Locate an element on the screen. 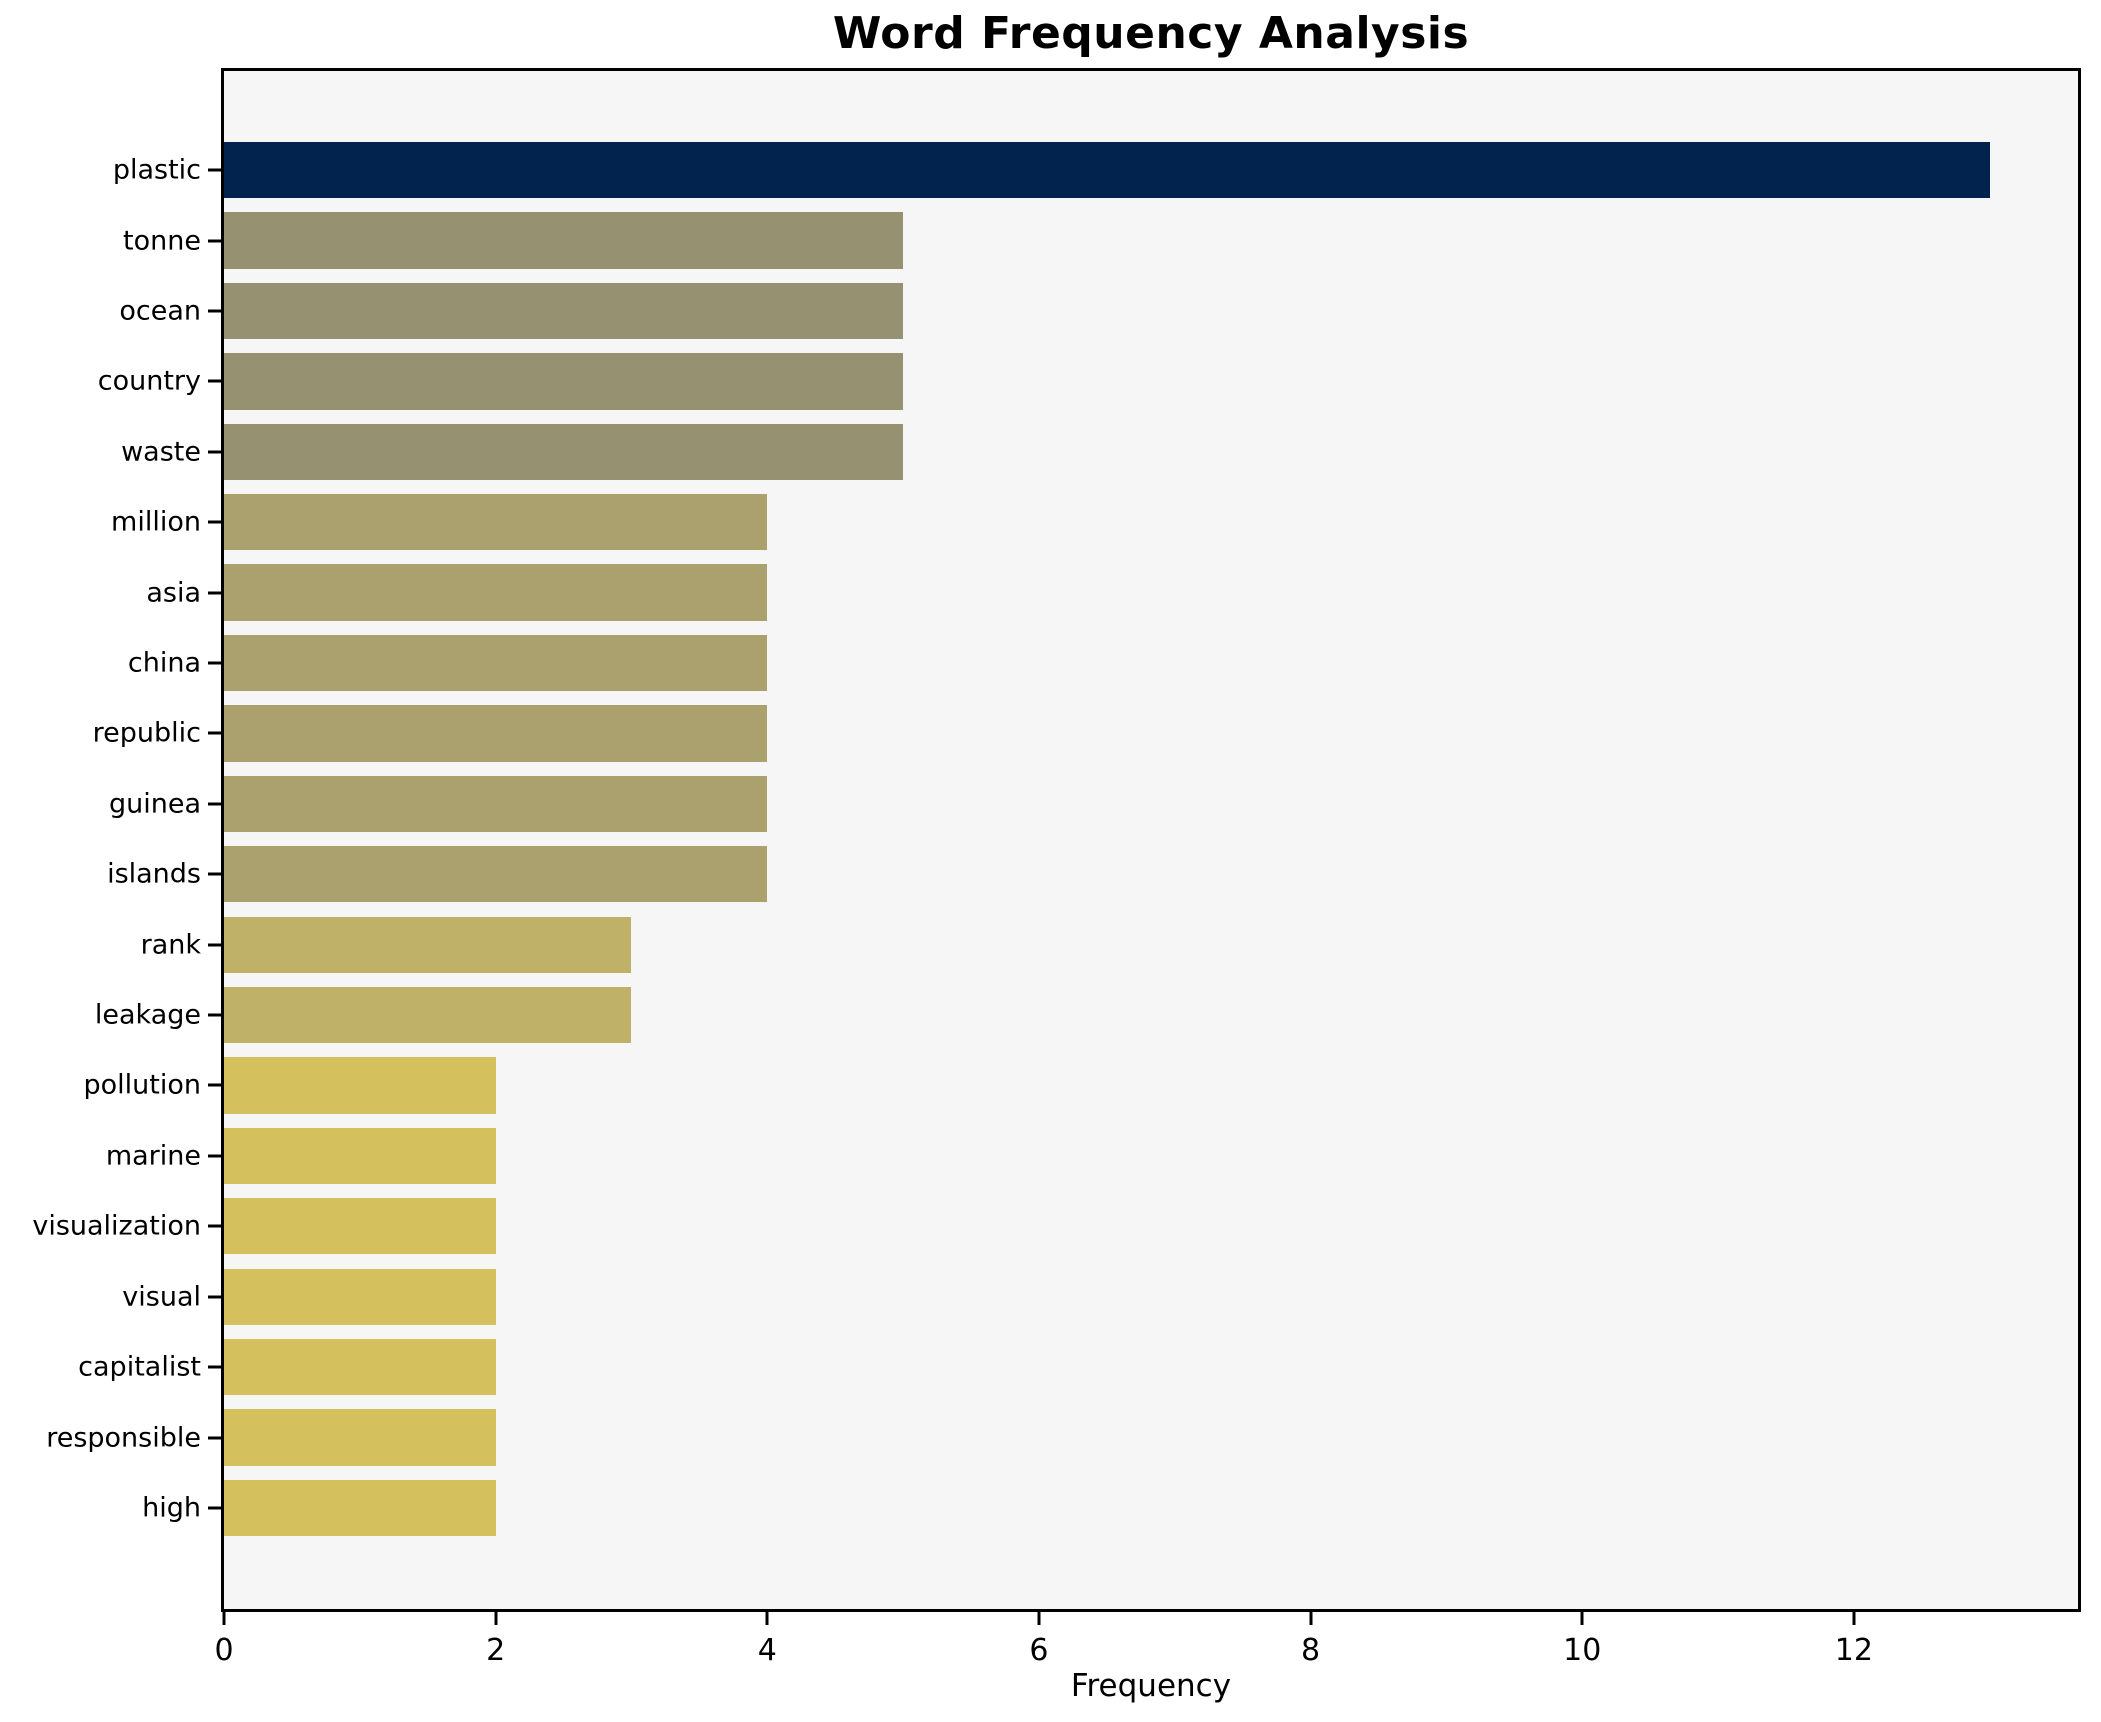 The image size is (2101, 1722). bar-row: tonne is located at coordinates (1100, 240).